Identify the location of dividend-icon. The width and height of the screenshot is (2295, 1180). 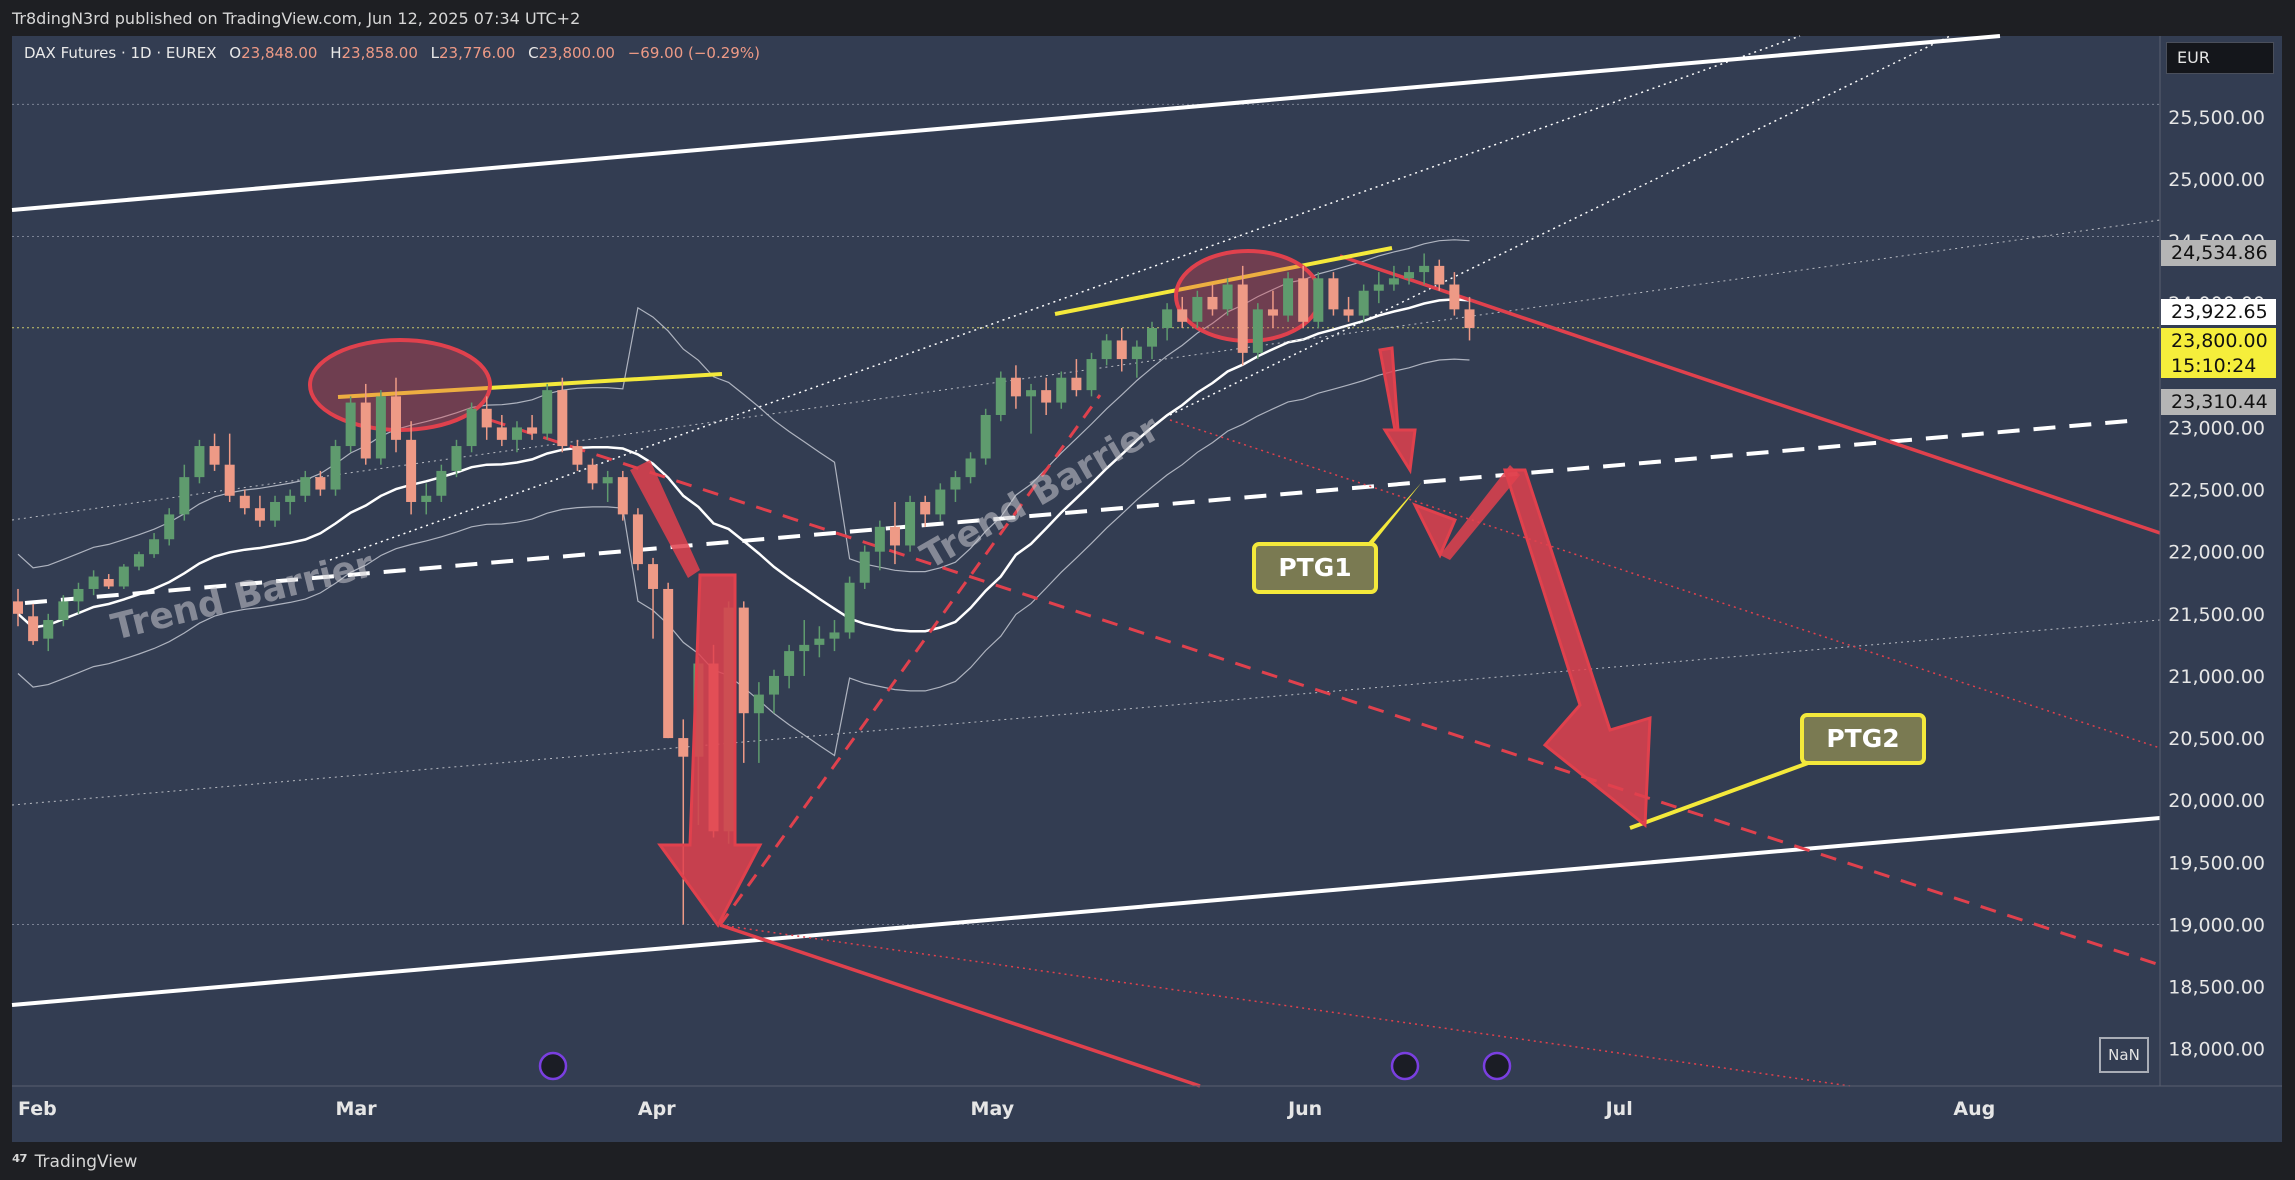
(553, 1066).